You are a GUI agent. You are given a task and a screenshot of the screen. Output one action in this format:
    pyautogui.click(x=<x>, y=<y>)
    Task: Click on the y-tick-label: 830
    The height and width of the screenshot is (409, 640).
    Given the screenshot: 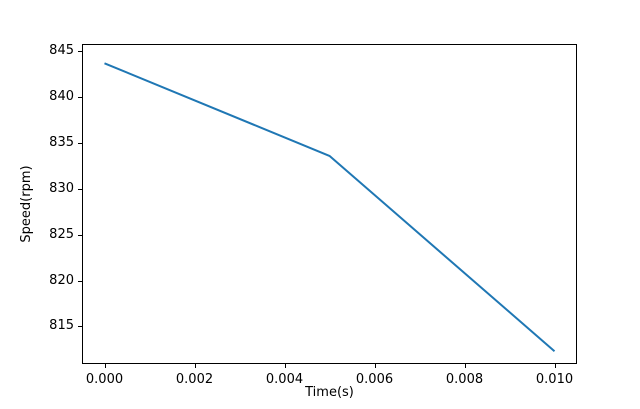 What is the action you would take?
    pyautogui.click(x=61, y=188)
    